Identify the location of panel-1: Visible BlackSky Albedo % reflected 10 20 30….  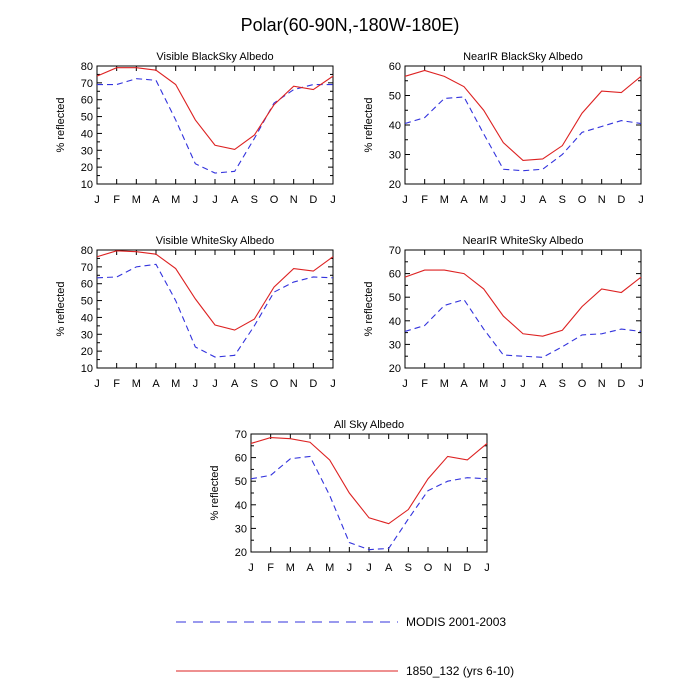
(195, 128).